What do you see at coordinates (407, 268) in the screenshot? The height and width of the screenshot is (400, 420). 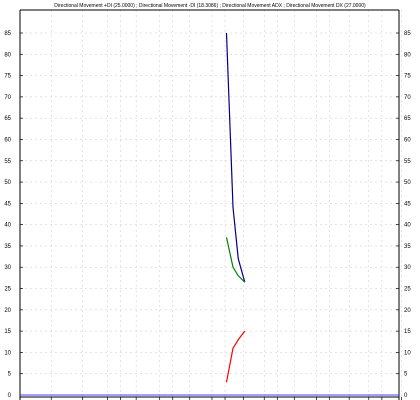 I see `y-tick-label-right: 30` at bounding box center [407, 268].